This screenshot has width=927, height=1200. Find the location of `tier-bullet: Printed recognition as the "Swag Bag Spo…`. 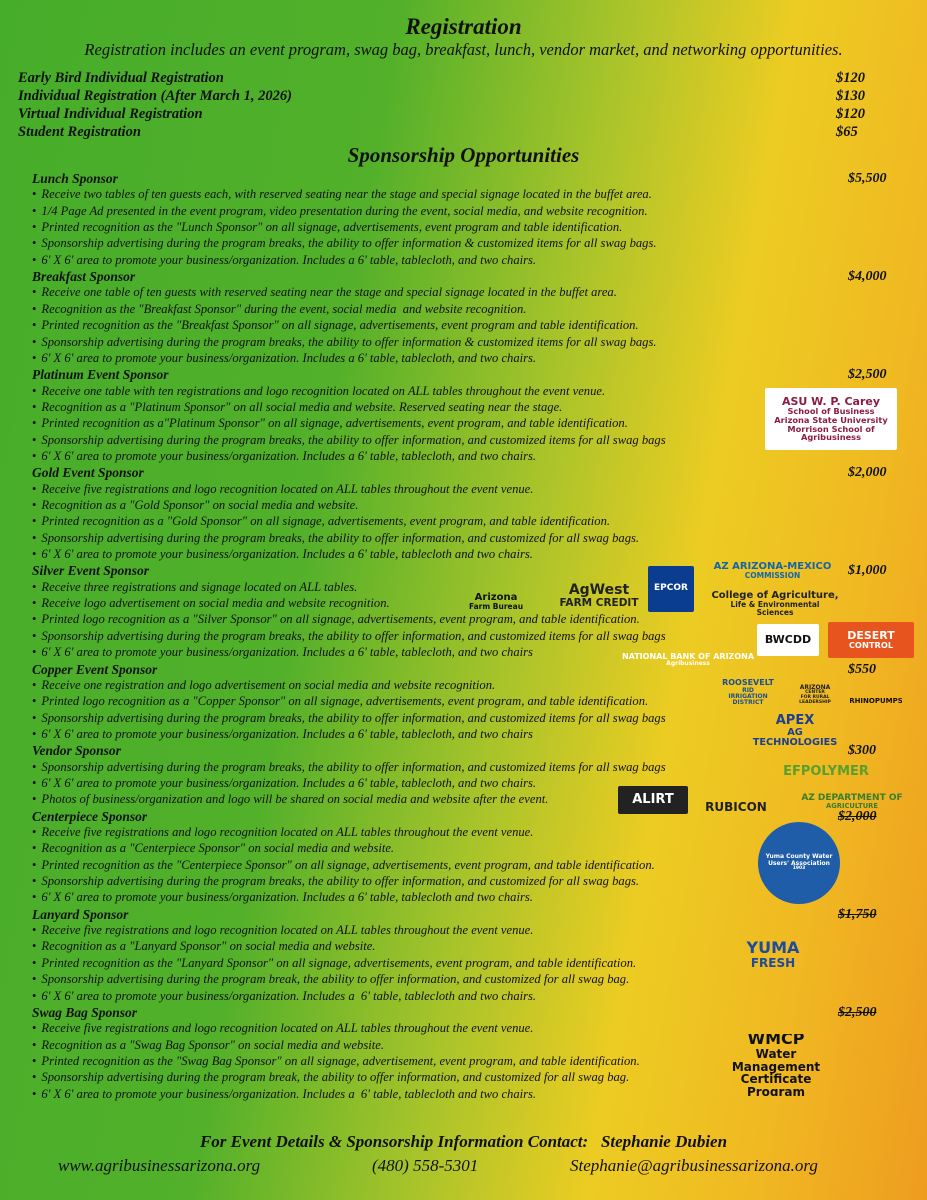

tier-bullet: Printed recognition as the "Swag Bag Spo… is located at coordinates (335, 1061).